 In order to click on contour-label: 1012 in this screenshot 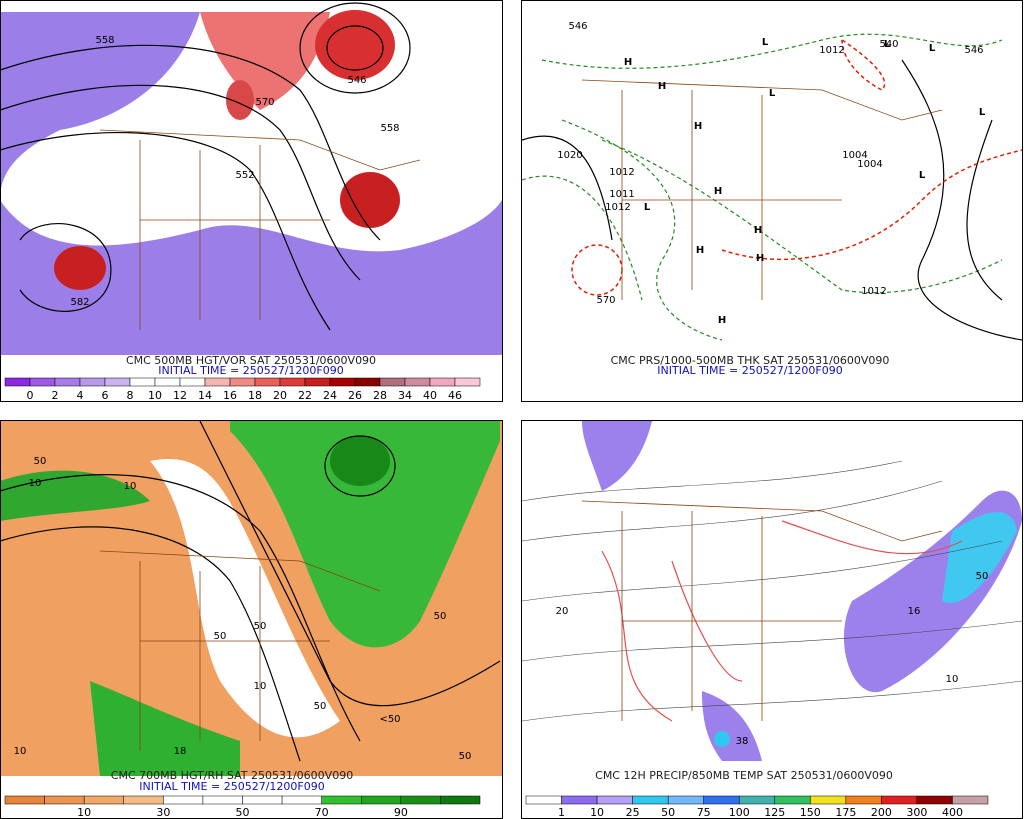, I will do `click(617, 207)`.